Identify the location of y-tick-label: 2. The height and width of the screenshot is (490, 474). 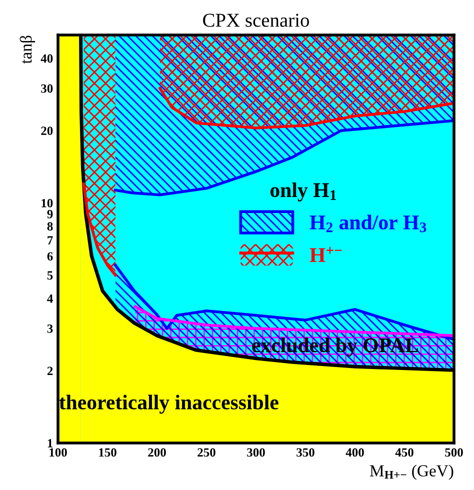
(50, 371).